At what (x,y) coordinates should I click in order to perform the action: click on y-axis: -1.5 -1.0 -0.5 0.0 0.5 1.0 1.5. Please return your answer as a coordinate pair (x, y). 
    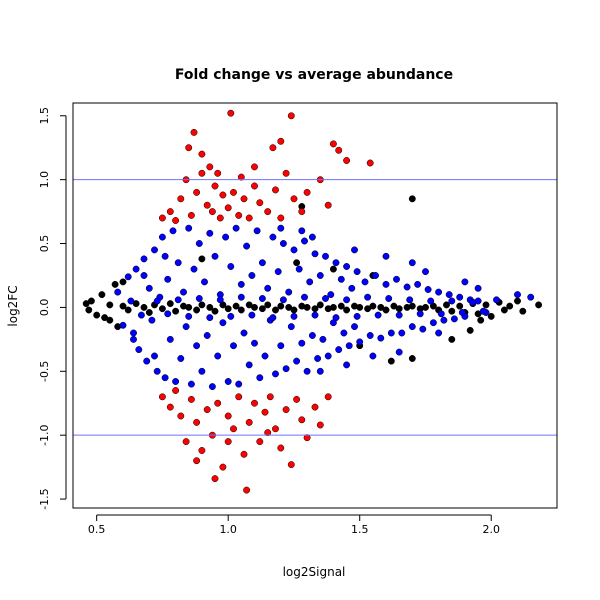
    Looking at the image, I should click on (52, 308).